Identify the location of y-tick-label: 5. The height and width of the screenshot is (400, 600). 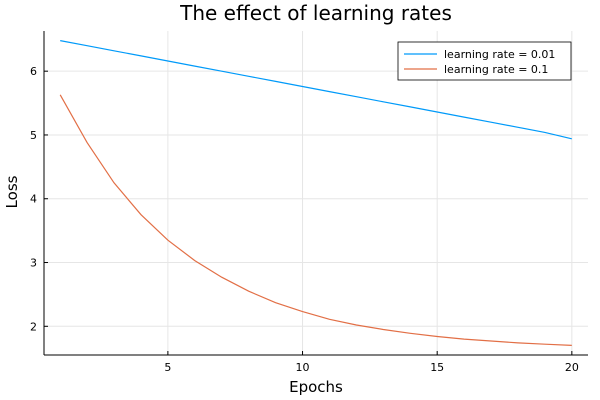
(33, 135).